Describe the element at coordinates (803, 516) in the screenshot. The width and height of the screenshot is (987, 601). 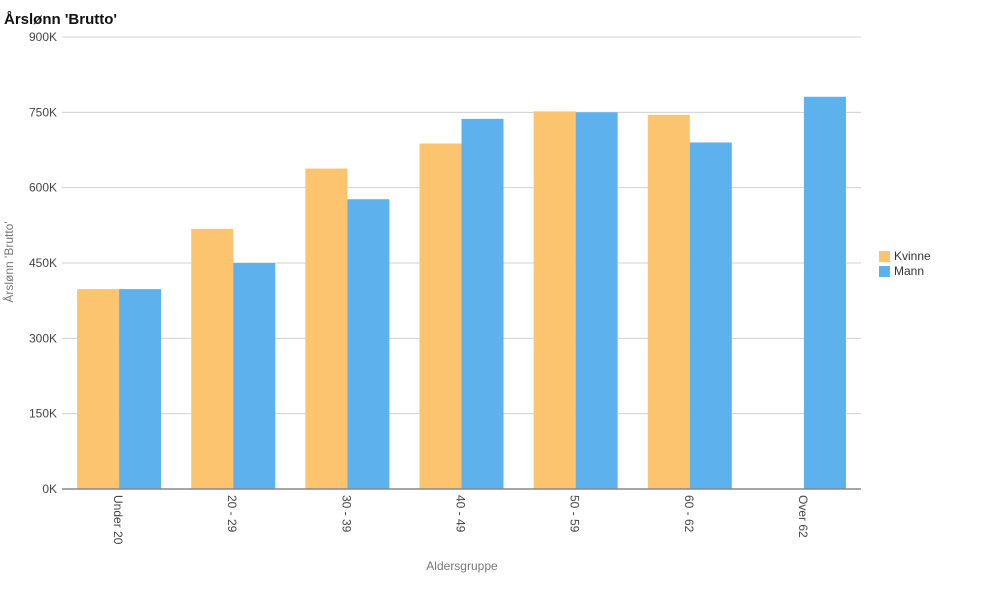
I see `x-tick-label: Over 62` at that location.